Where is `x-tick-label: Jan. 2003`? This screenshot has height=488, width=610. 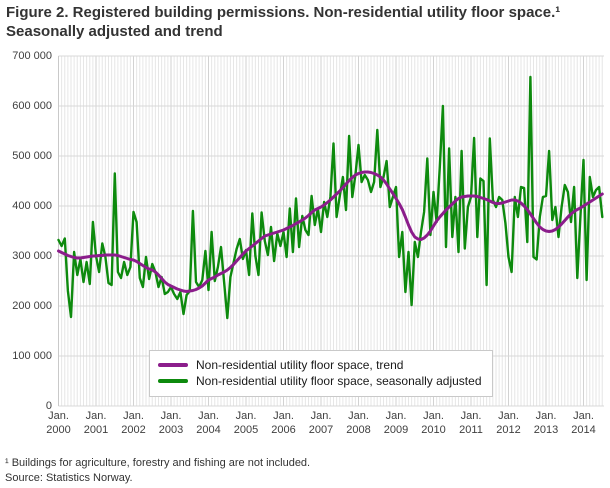
x-tick-label: Jan. 2003 is located at coordinates (171, 423).